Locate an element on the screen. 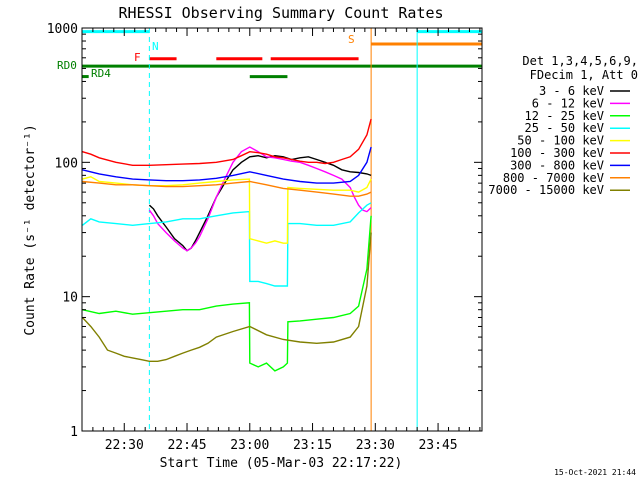  legend-label-8: 7000 - 15000 keV is located at coordinates (546, 190).